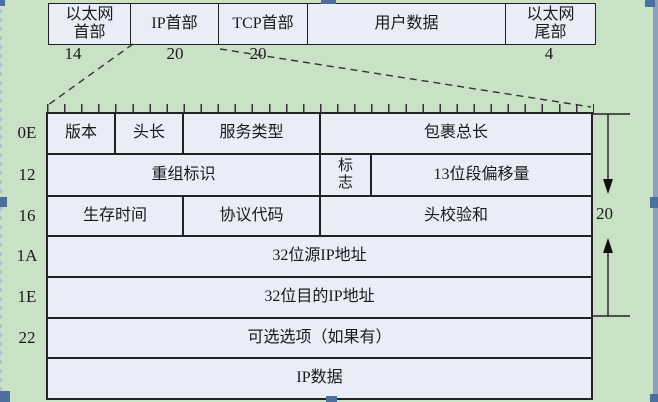 The width and height of the screenshot is (658, 402). What do you see at coordinates (149, 133) in the screenshot?
I see `cell-header-length: 头长` at bounding box center [149, 133].